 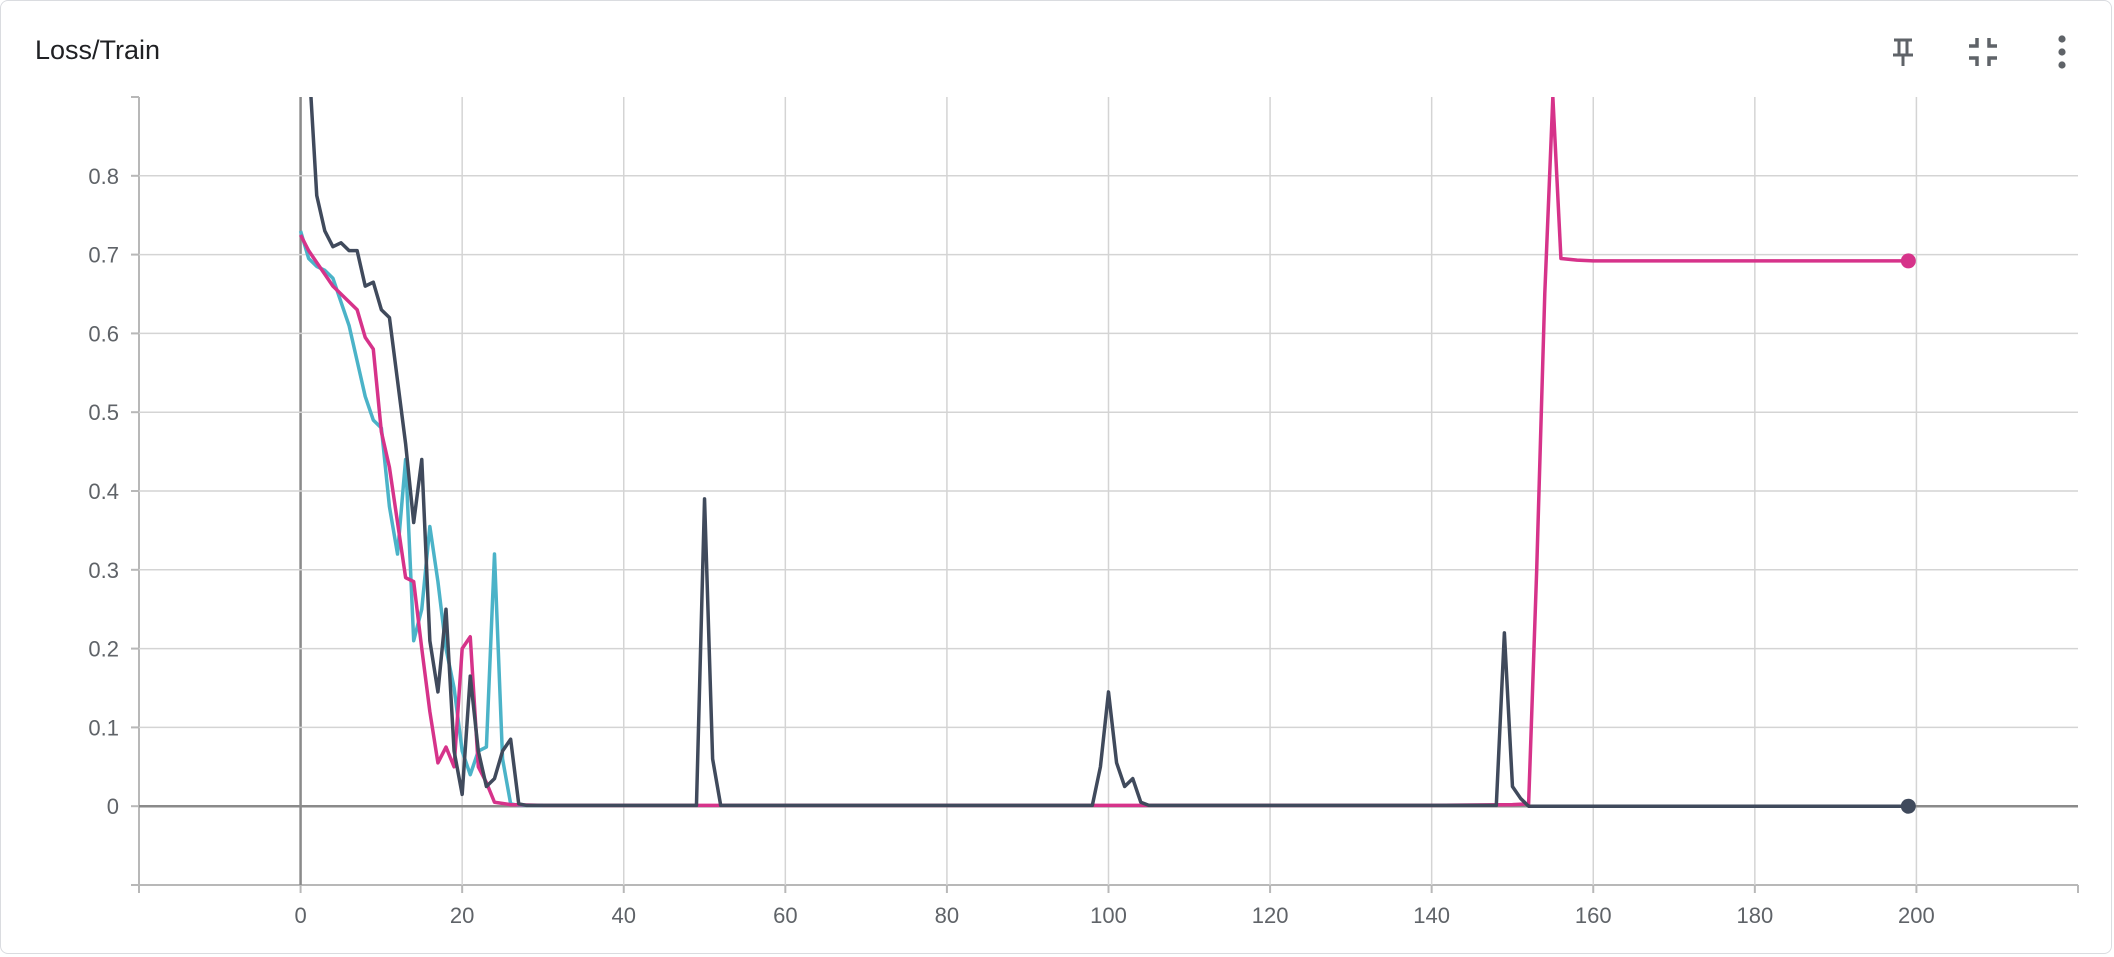 What do you see at coordinates (1754, 915) in the screenshot?
I see `x-tick-label: 180` at bounding box center [1754, 915].